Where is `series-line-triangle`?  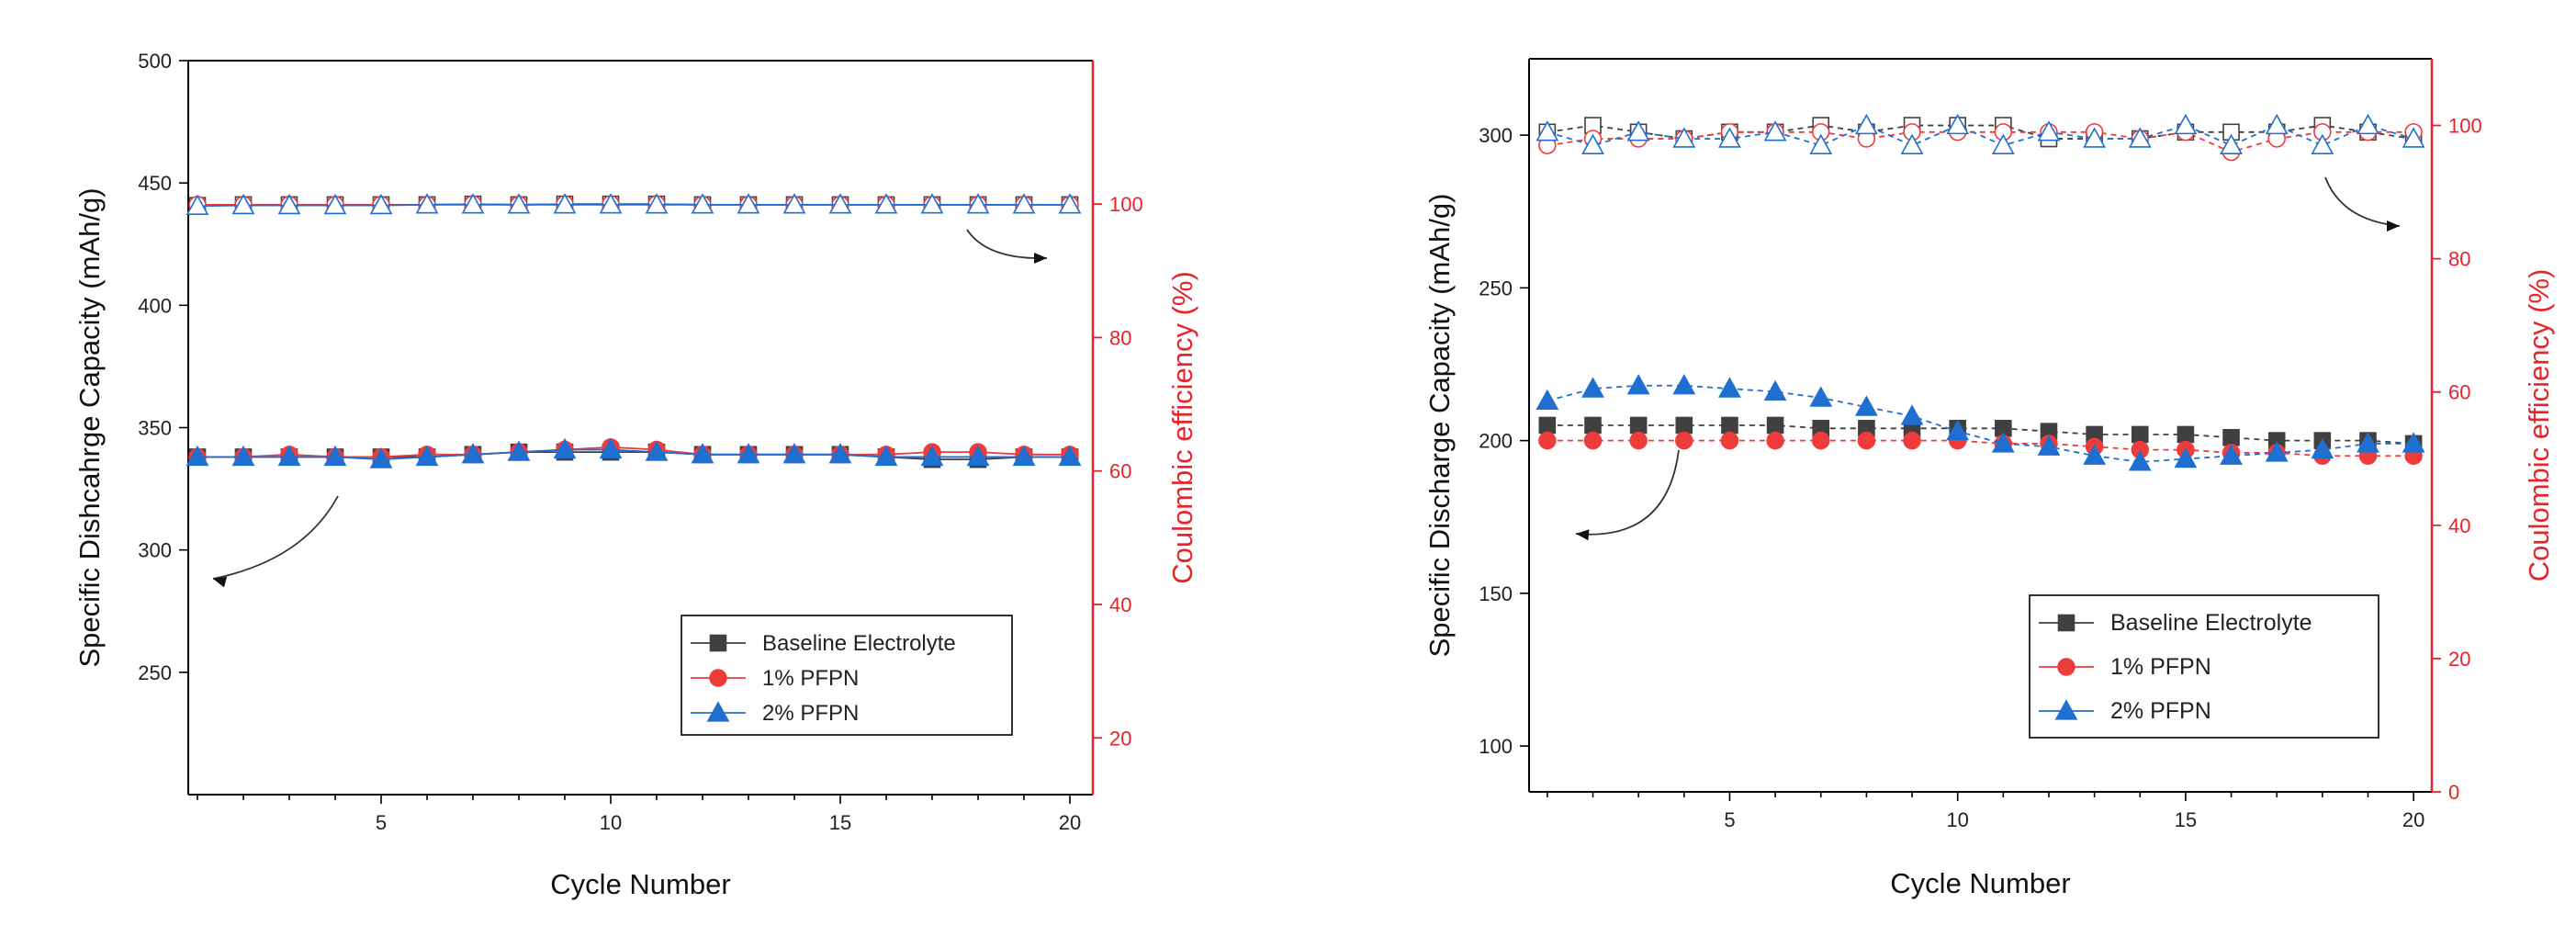
series-line-triangle is located at coordinates (633, 454).